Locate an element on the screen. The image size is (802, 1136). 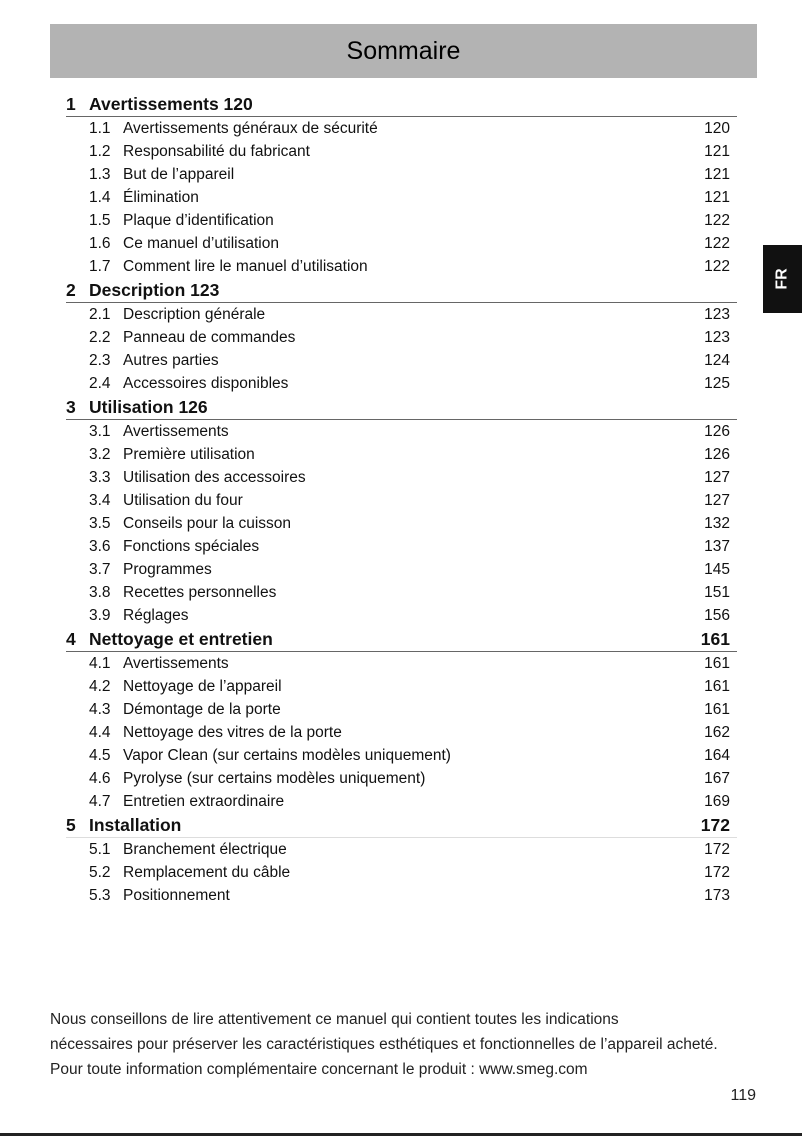
entry-number: 4.2 is located at coordinates (100, 686).